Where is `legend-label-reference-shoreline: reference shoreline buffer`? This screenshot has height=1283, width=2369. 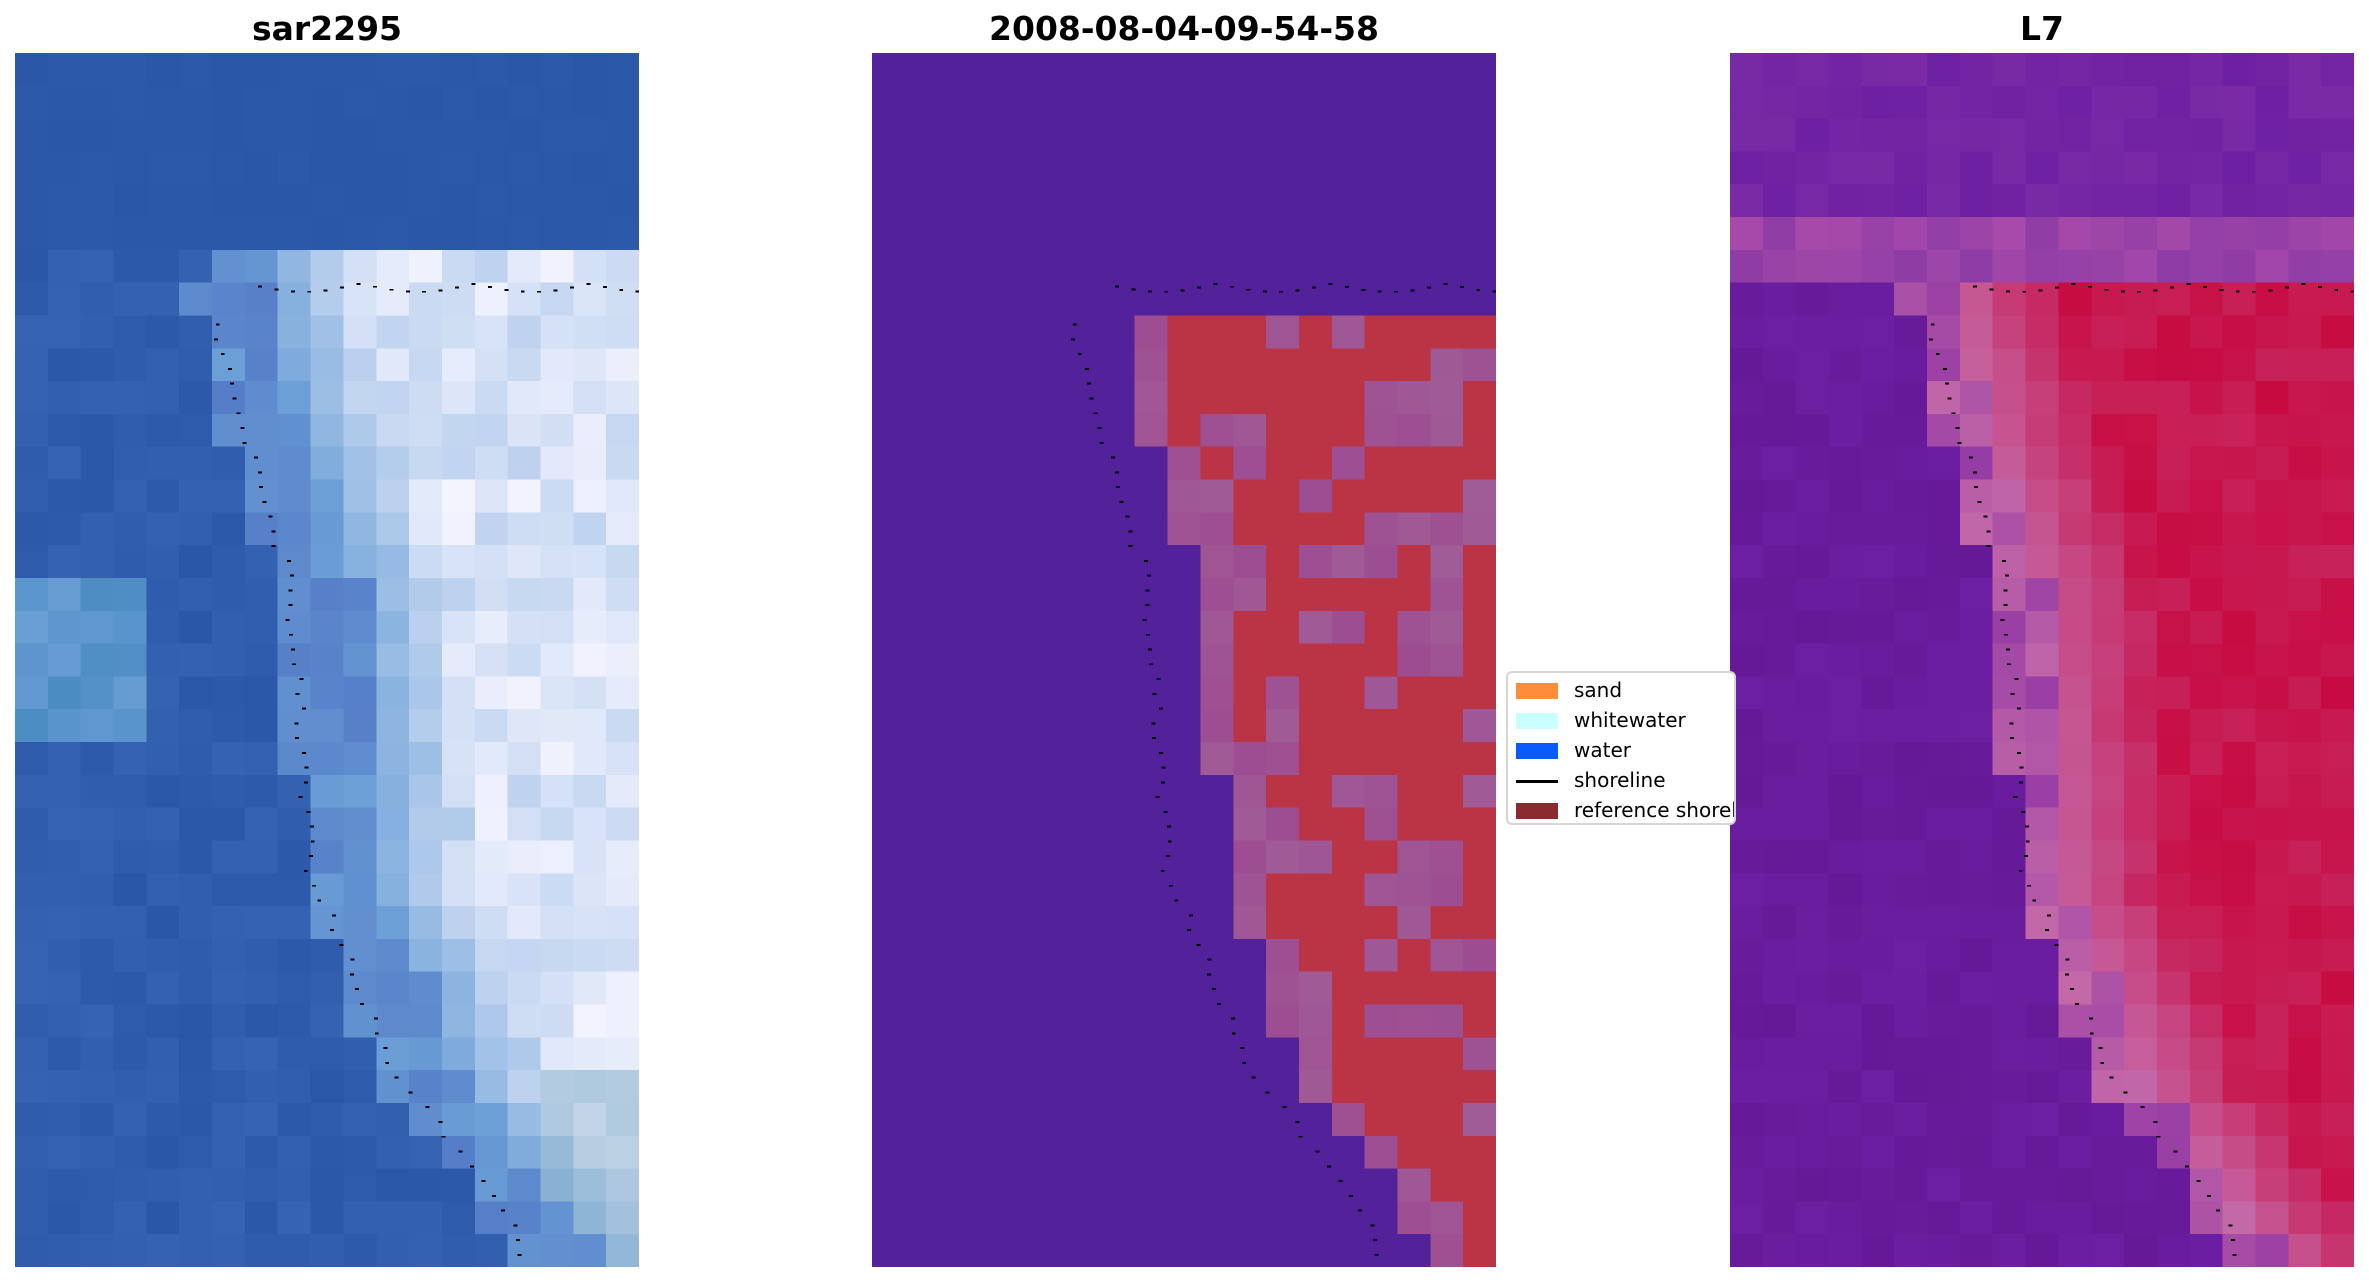 legend-label-reference-shoreline: reference shoreline buffer is located at coordinates (1655, 810).